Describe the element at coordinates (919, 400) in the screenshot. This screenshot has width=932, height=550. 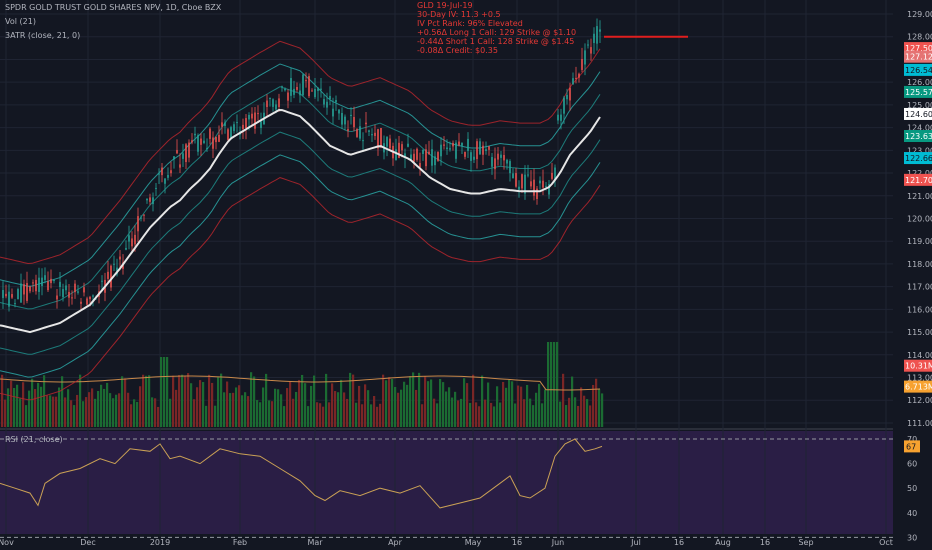
I see `y-tick-label: 112.00` at that location.